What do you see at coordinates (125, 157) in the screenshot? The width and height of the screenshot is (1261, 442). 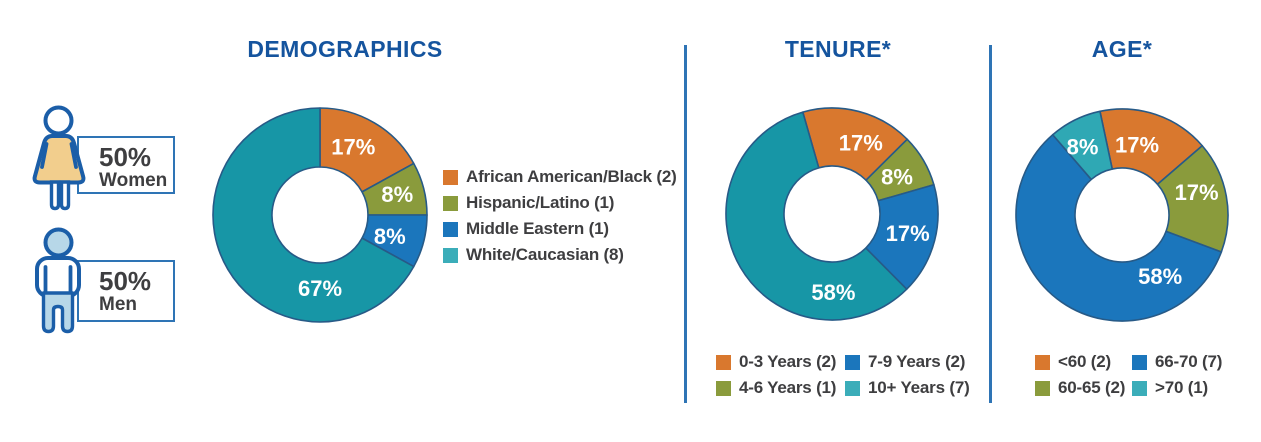 I see `women-percent: 50%` at bounding box center [125, 157].